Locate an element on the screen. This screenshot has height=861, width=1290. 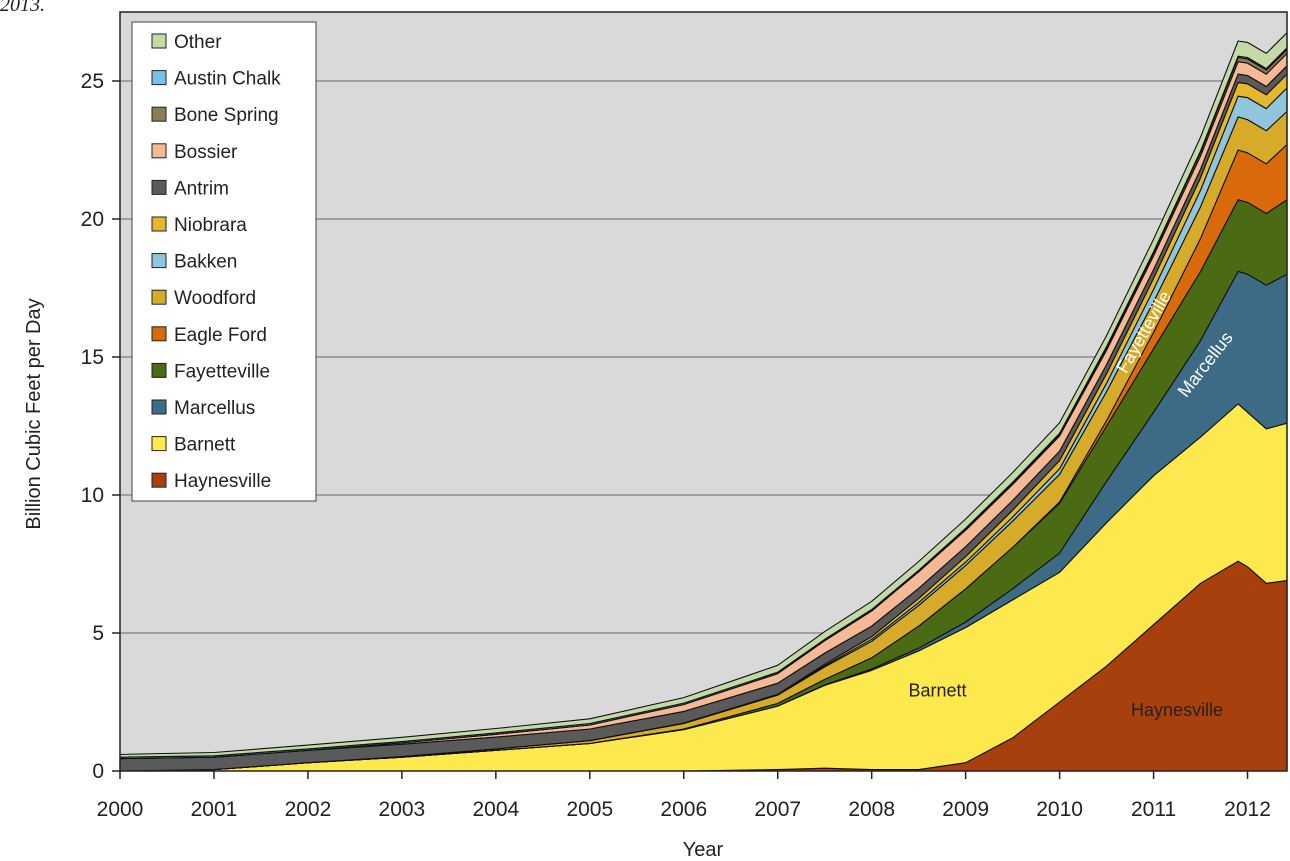
x-tick-label-2010: 2010 is located at coordinates (1059, 809).